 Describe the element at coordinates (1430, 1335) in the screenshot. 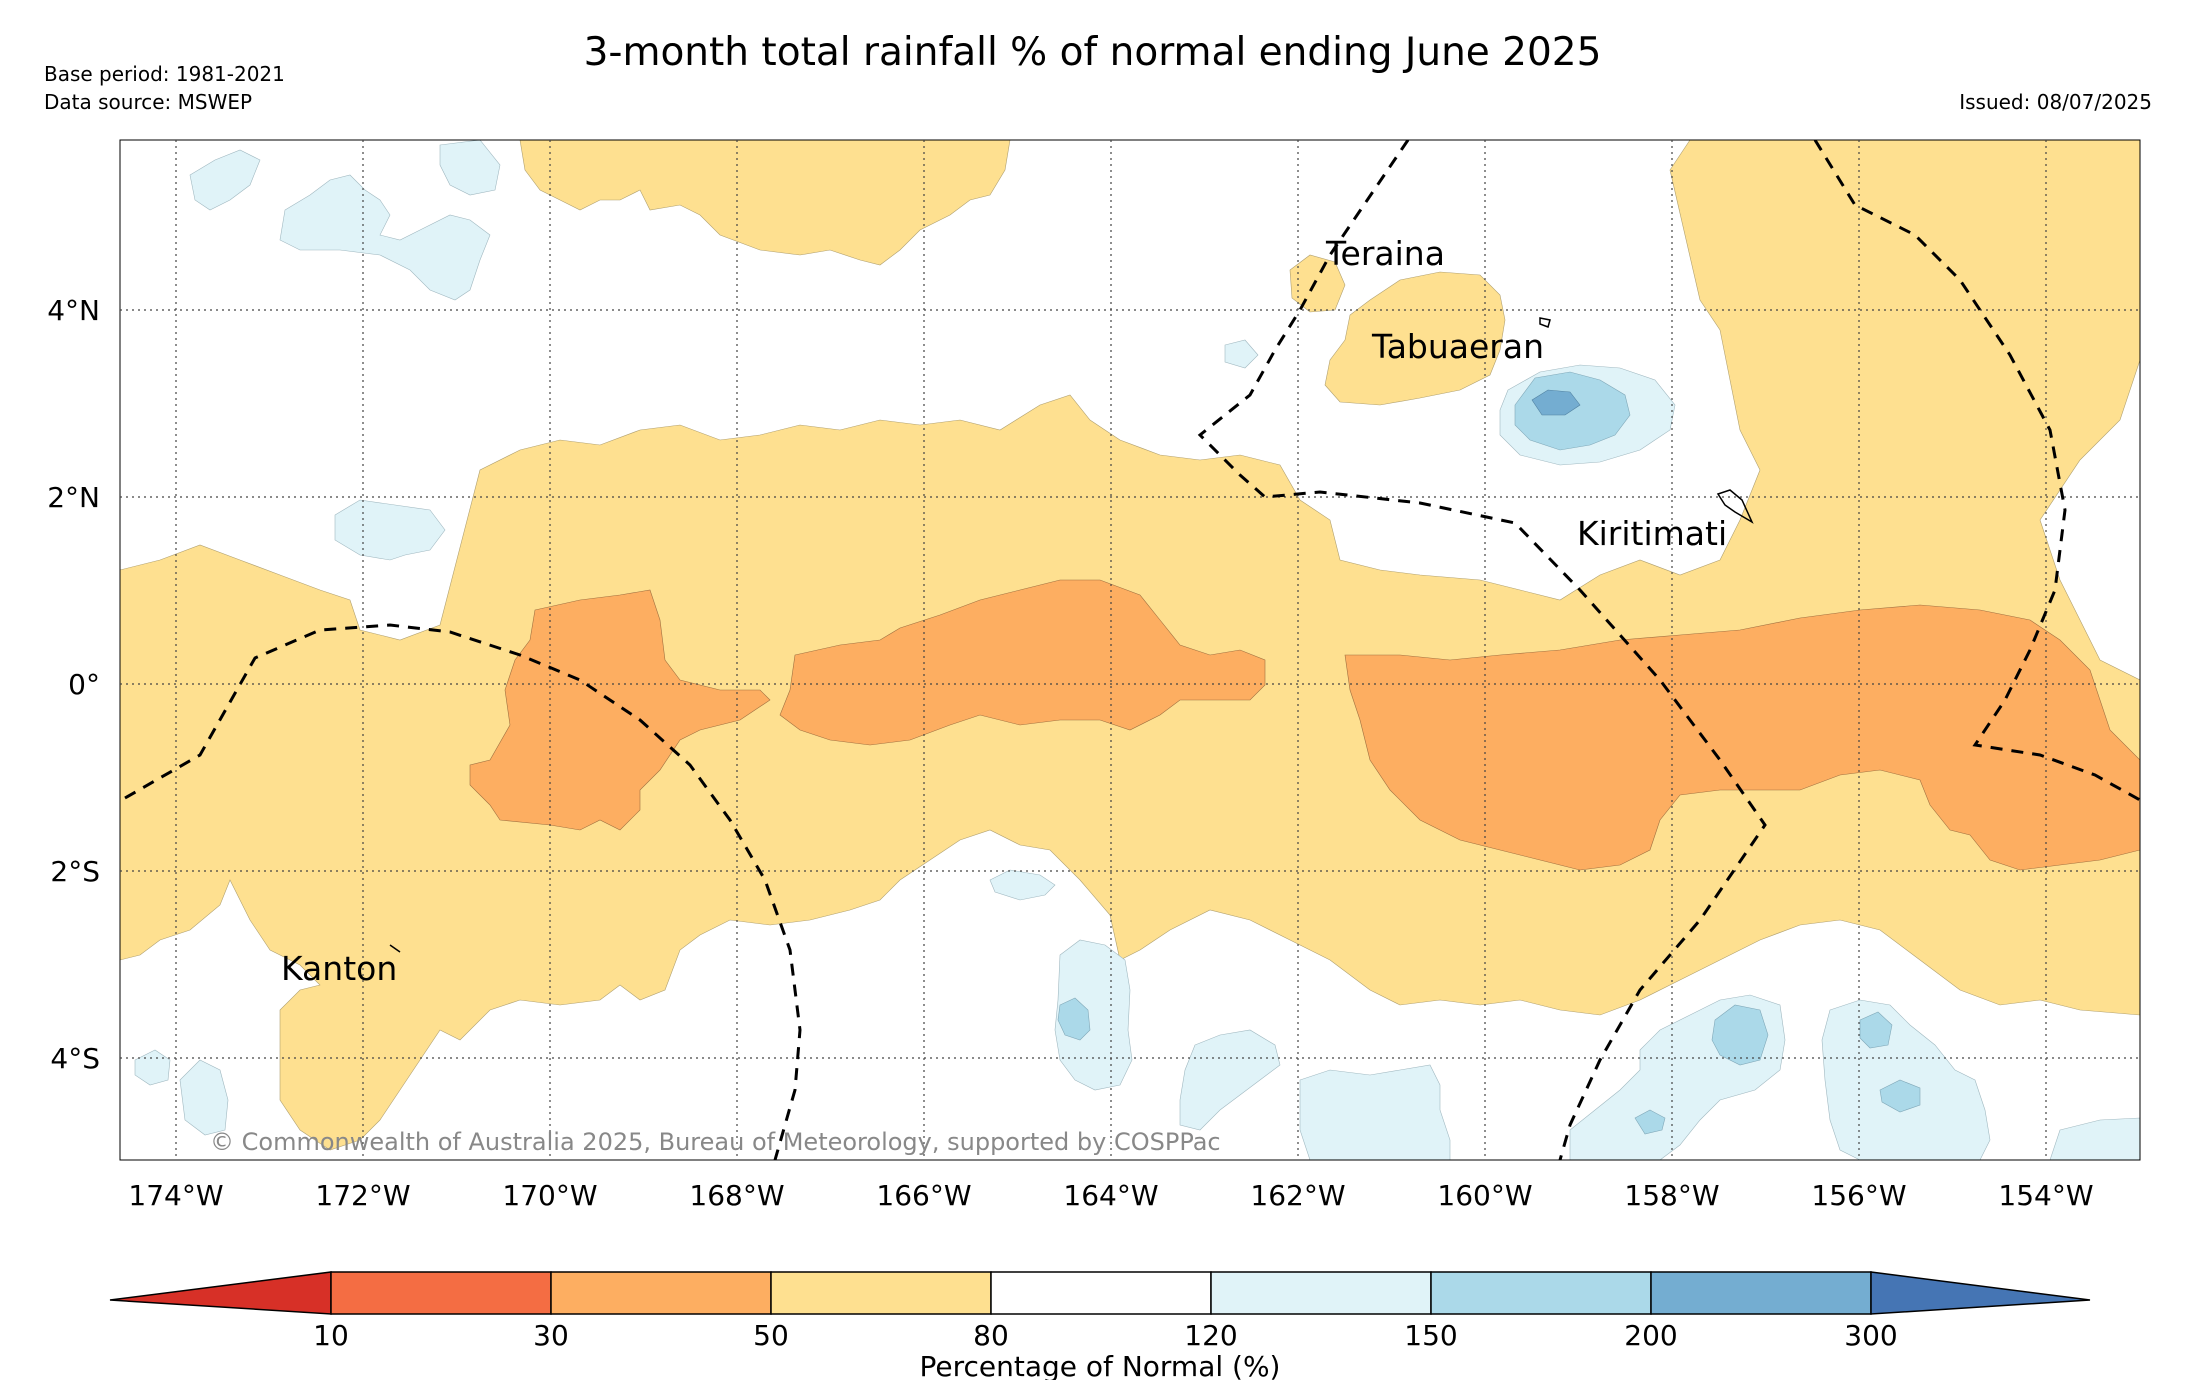

I see `colorbar-tick-label: 150` at that location.